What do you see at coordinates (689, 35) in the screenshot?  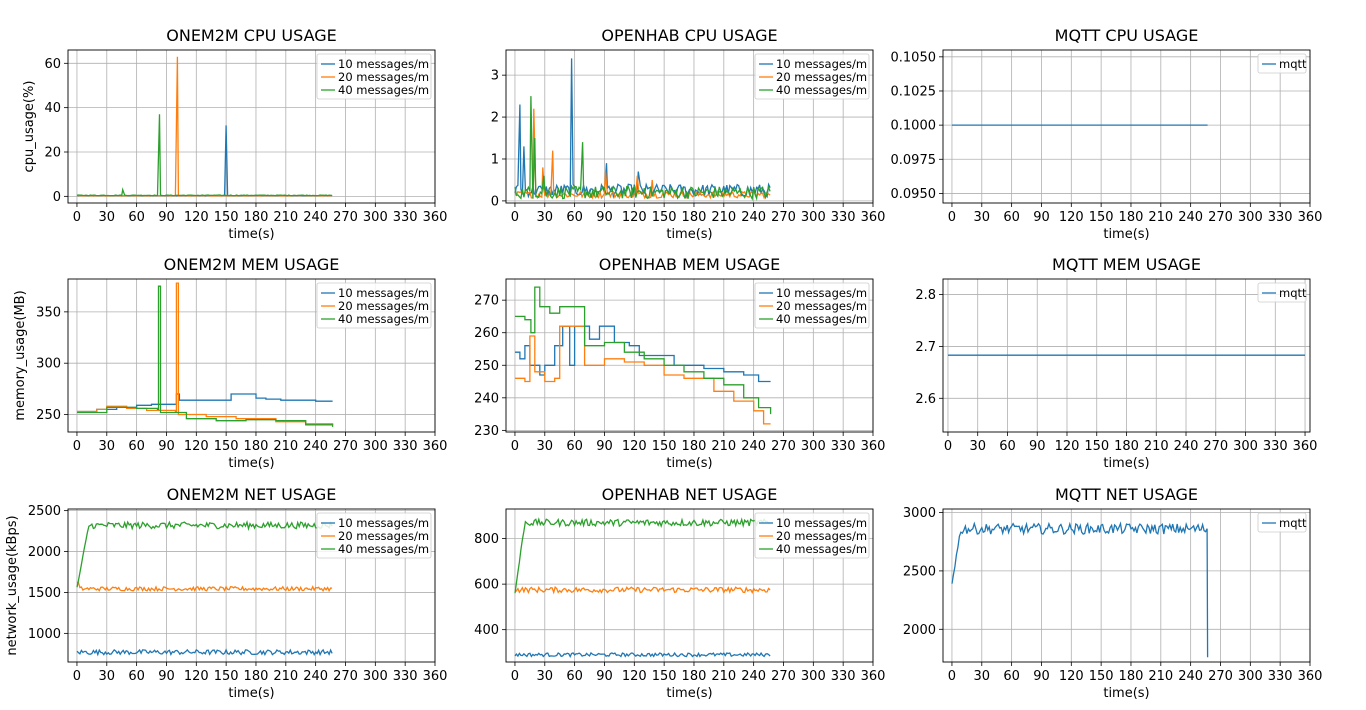 I see `chart-title: OPENHAB CPU USAGE` at bounding box center [689, 35].